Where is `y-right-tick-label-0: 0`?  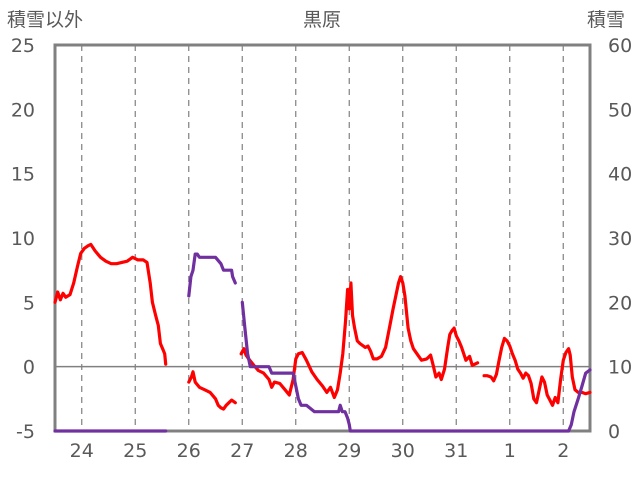 y-right-tick-label-0: 0 is located at coordinates (614, 432).